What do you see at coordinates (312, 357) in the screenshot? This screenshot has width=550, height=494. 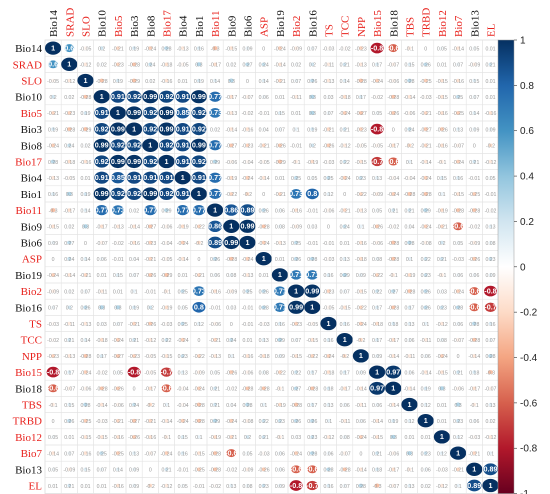 I see `svg-text: -0.22` at bounding box center [312, 357].